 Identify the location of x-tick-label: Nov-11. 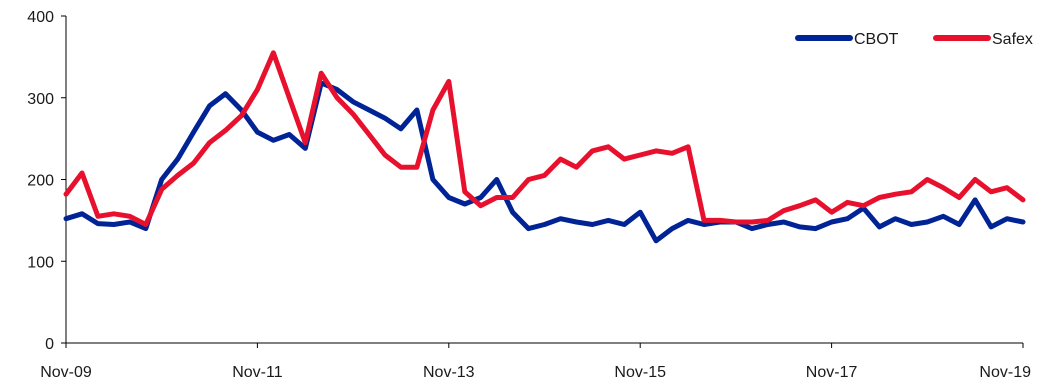
(257, 372).